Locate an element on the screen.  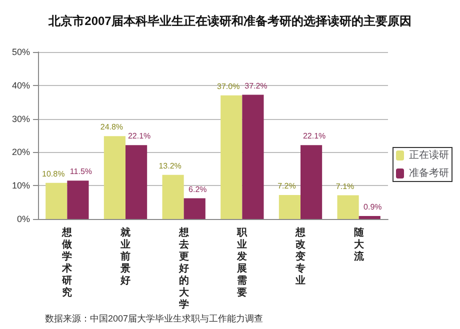
data-label: 7.2% is located at coordinates (287, 185).